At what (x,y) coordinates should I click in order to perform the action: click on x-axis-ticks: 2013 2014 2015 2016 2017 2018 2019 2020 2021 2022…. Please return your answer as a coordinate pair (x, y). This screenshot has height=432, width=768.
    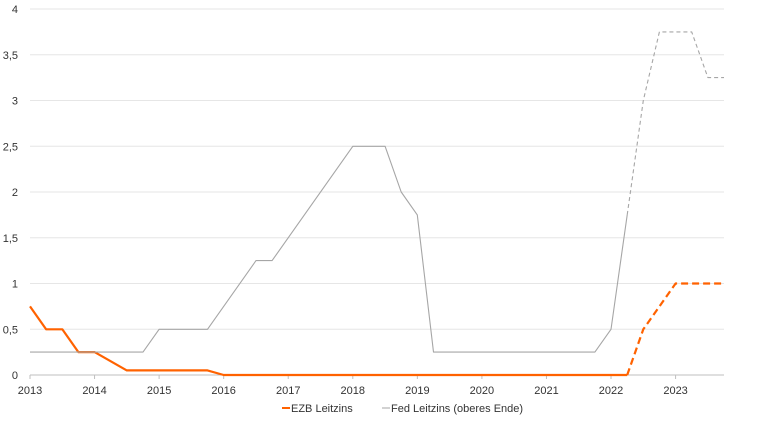
    Looking at the image, I should click on (353, 386).